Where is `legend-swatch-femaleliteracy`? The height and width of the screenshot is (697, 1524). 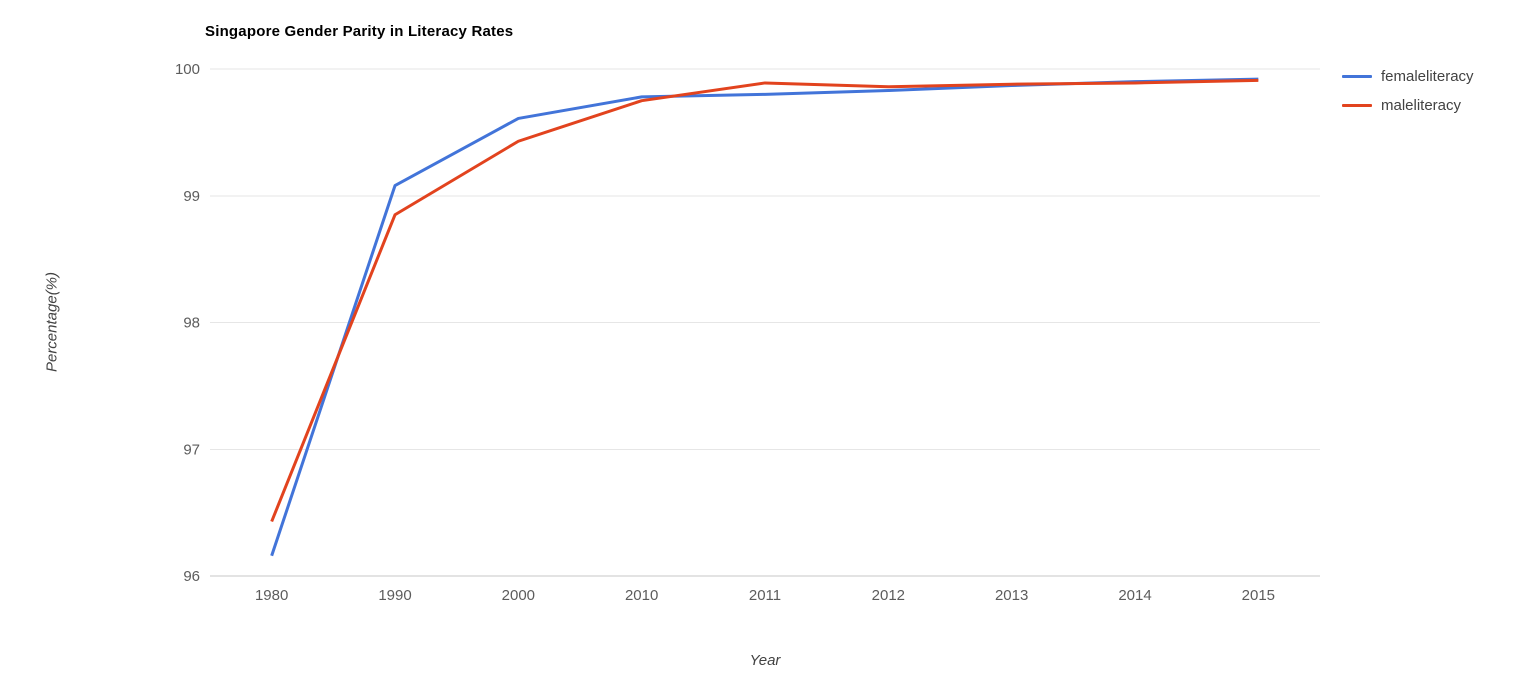 legend-swatch-femaleliteracy is located at coordinates (1357, 76).